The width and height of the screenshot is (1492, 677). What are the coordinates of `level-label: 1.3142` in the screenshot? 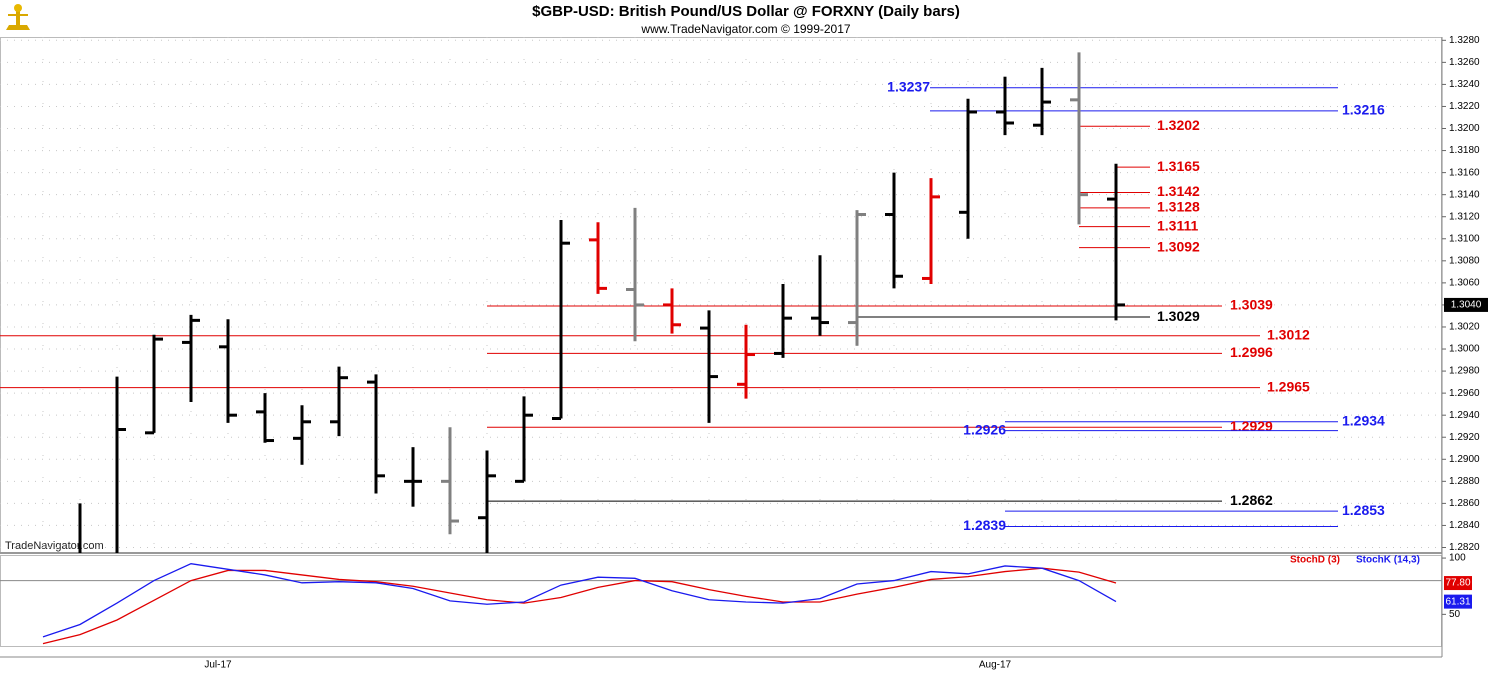 It's located at (1178, 191).